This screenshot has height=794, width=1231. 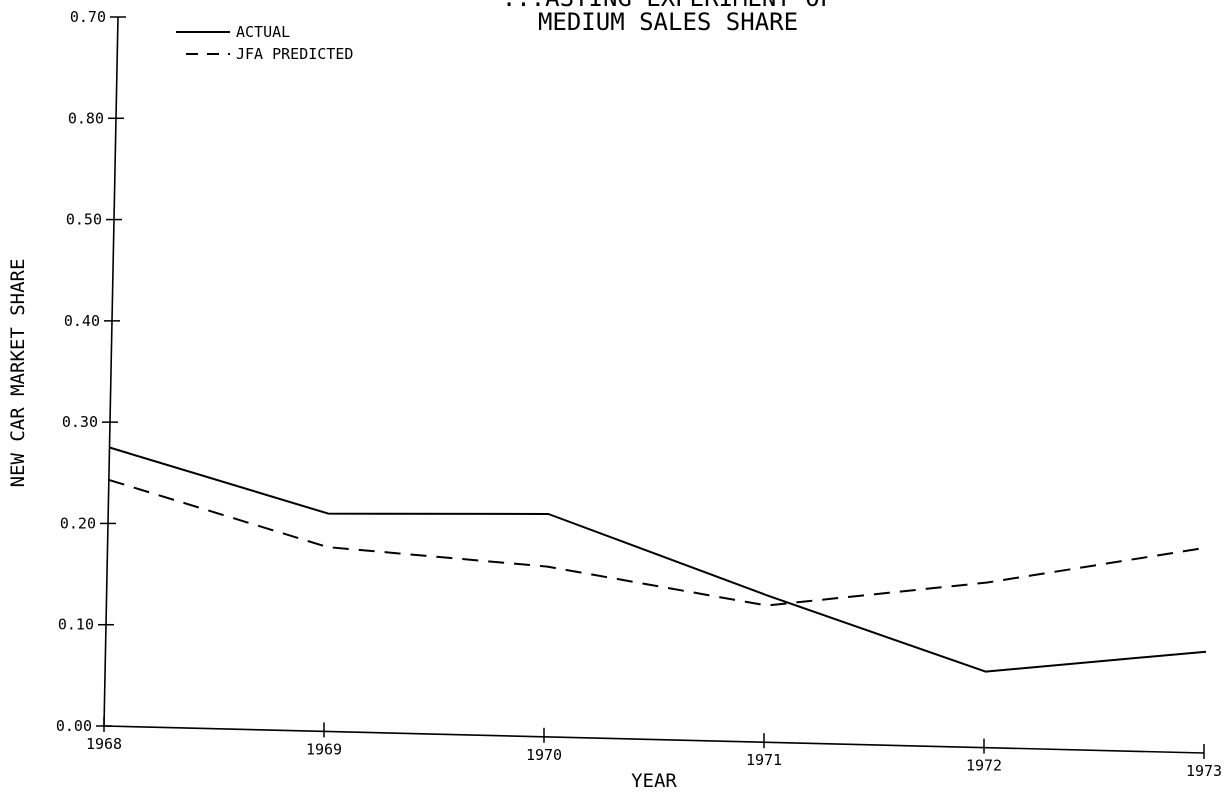 What do you see at coordinates (111, 371) in the screenshot?
I see `y-axis-line` at bounding box center [111, 371].